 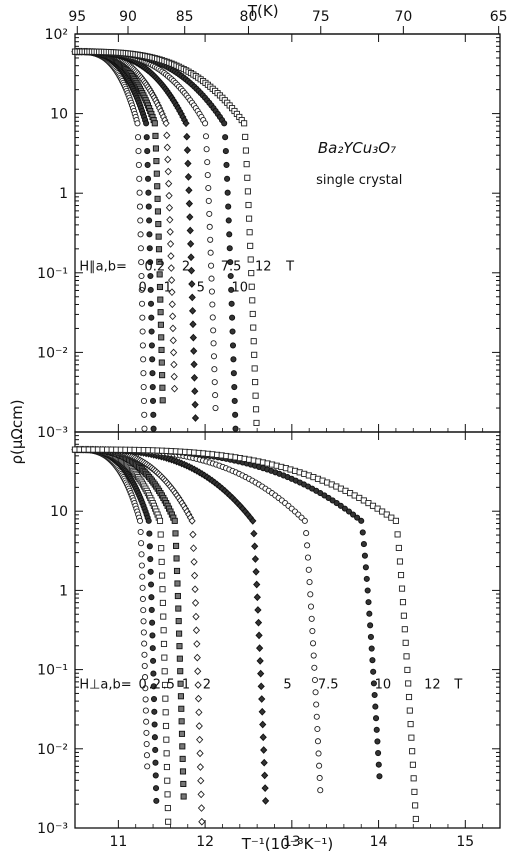 What do you see at coordinates (17, 431) in the screenshot?
I see `y-axis-title: ρ(μΩcm)` at bounding box center [17, 431].